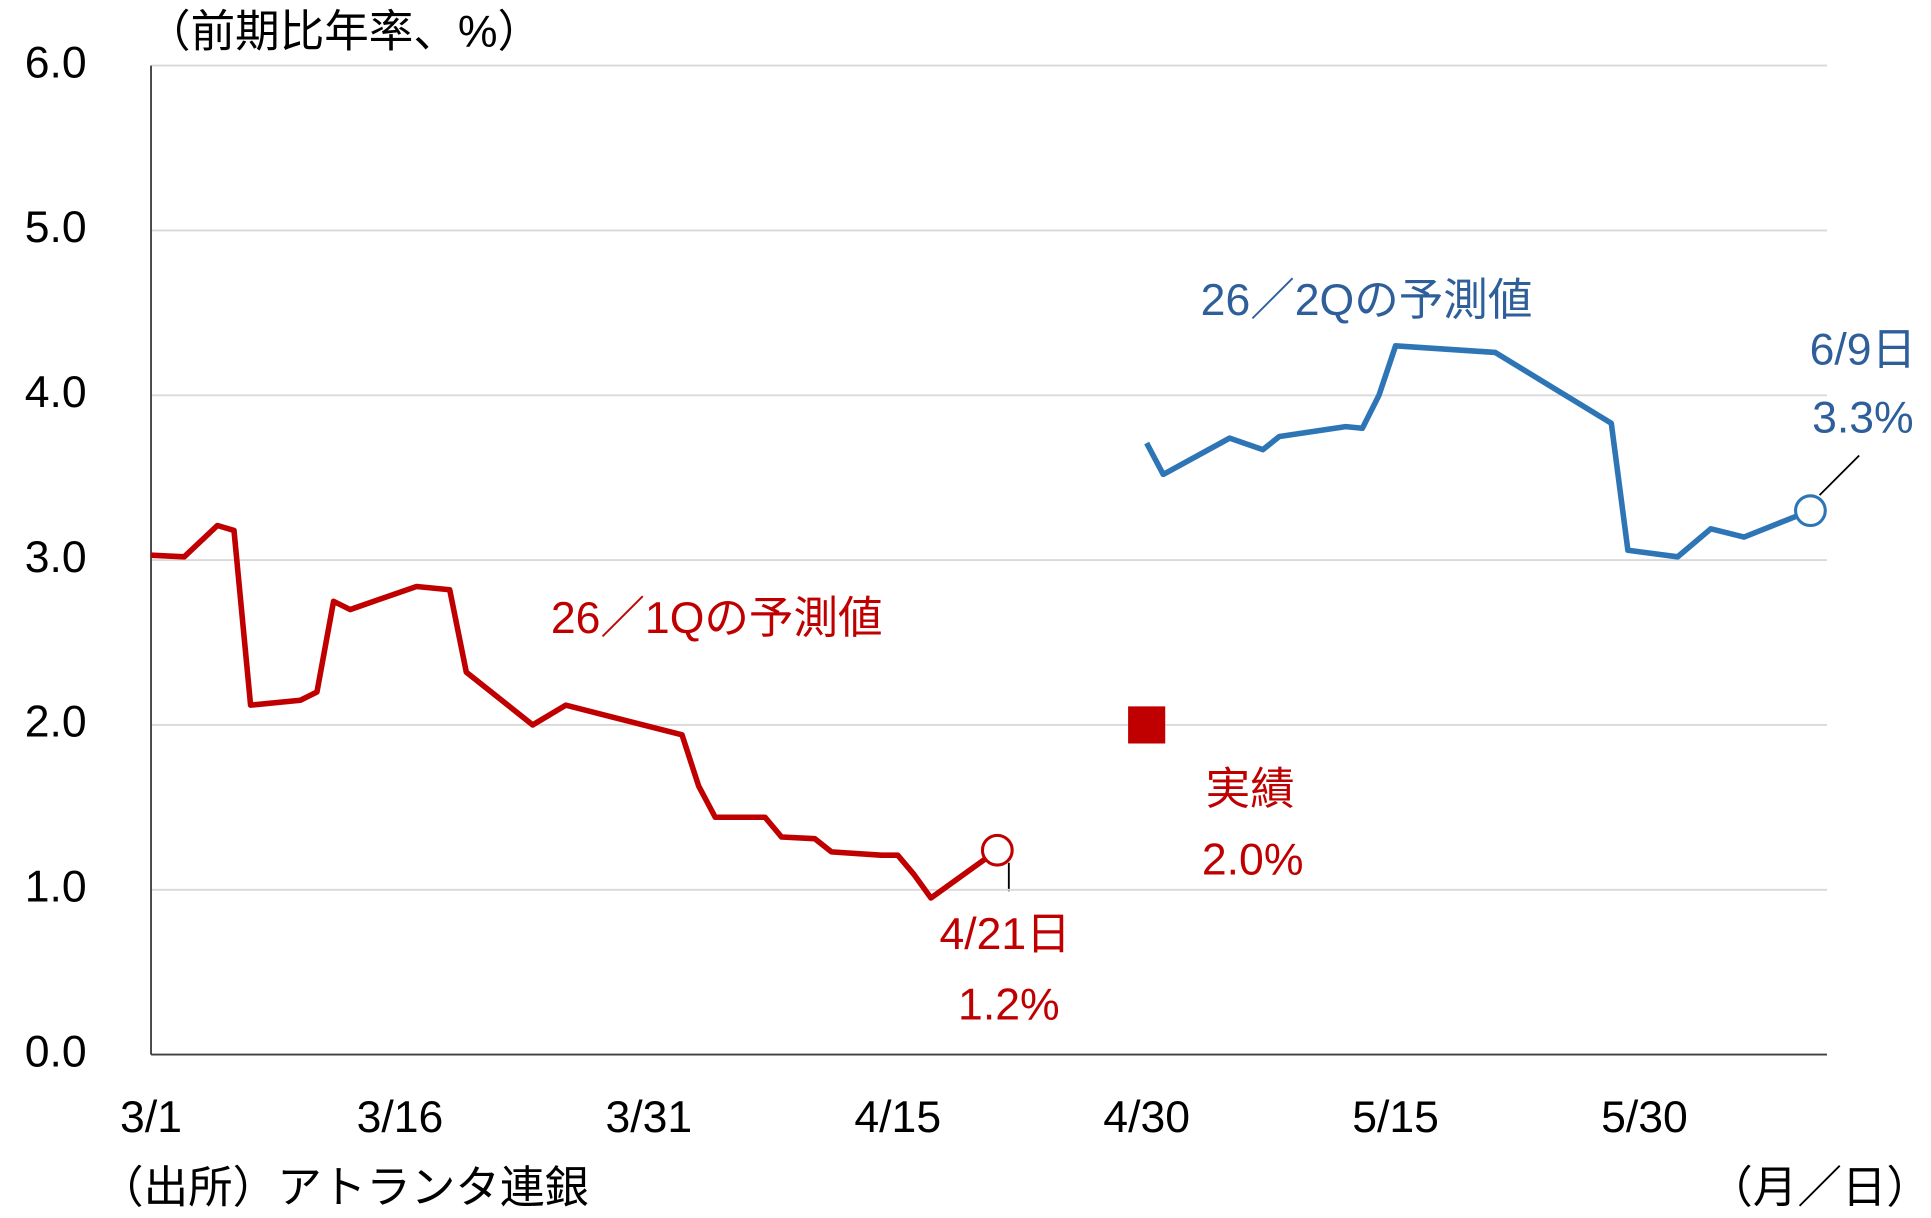 Image resolution: width=1931 pixels, height=1218 pixels. What do you see at coordinates (56, 392) in the screenshot?
I see `y-tick-label: 4.0` at bounding box center [56, 392].